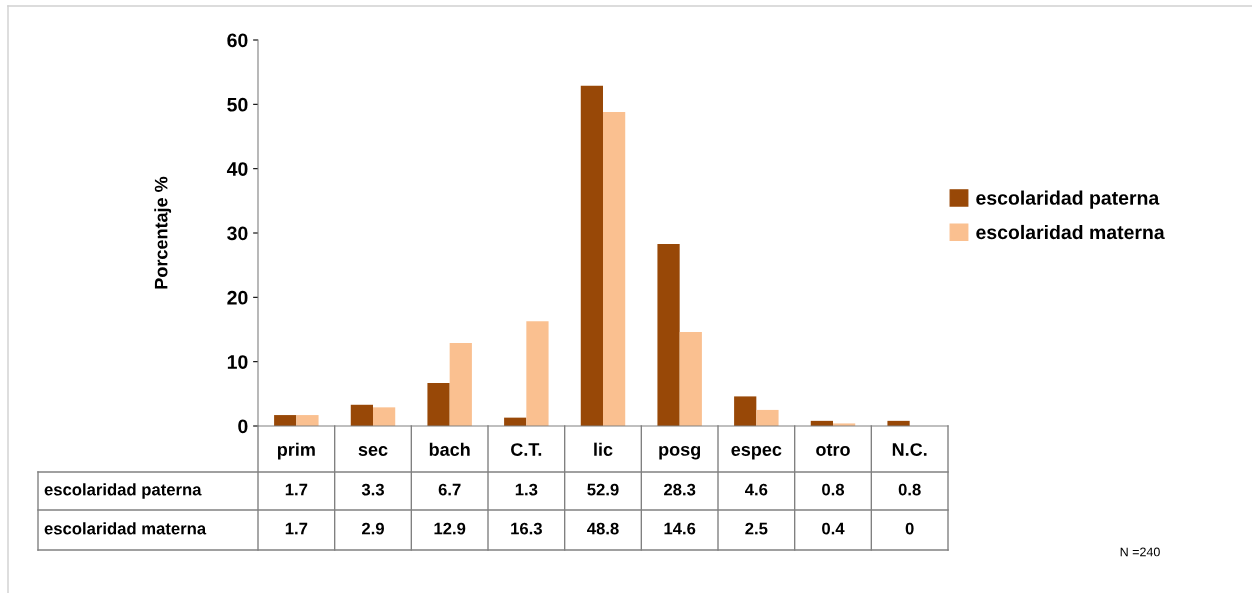  What do you see at coordinates (756, 453) in the screenshot?
I see `x-tick-label: espec` at bounding box center [756, 453].